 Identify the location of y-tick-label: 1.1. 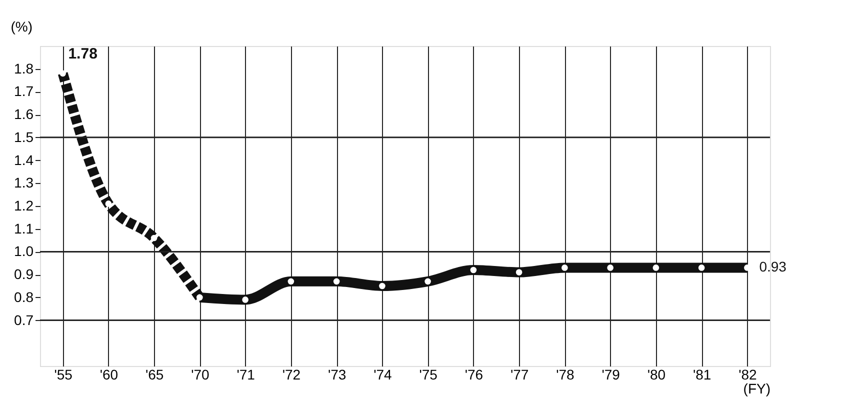
(24, 228).